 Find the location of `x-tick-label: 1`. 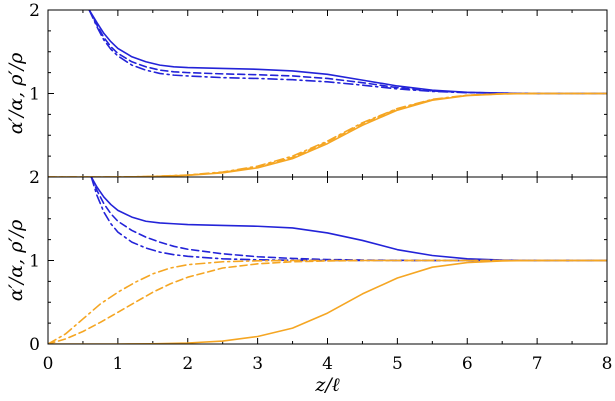

x-tick-label: 1 is located at coordinates (117, 364).